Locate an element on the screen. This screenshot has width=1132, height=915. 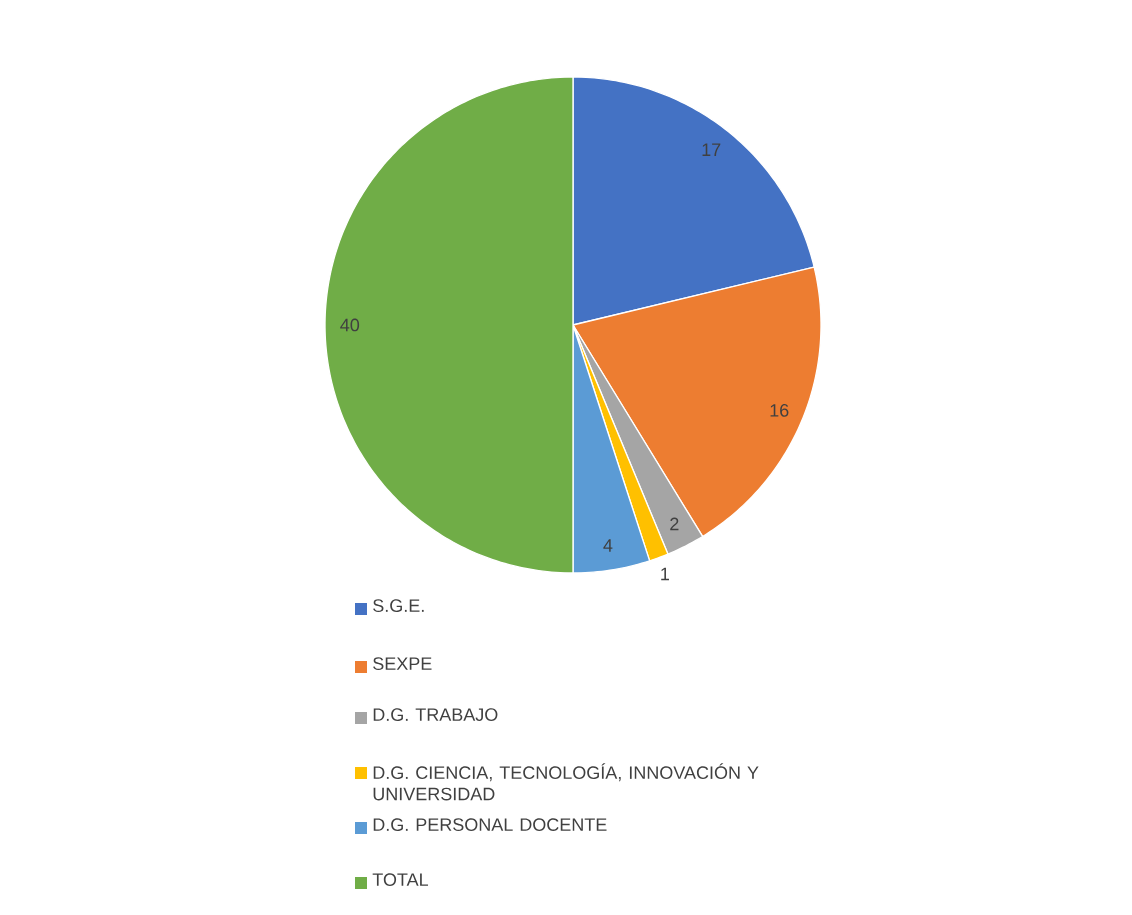
data-label: 1 is located at coordinates (665, 574).